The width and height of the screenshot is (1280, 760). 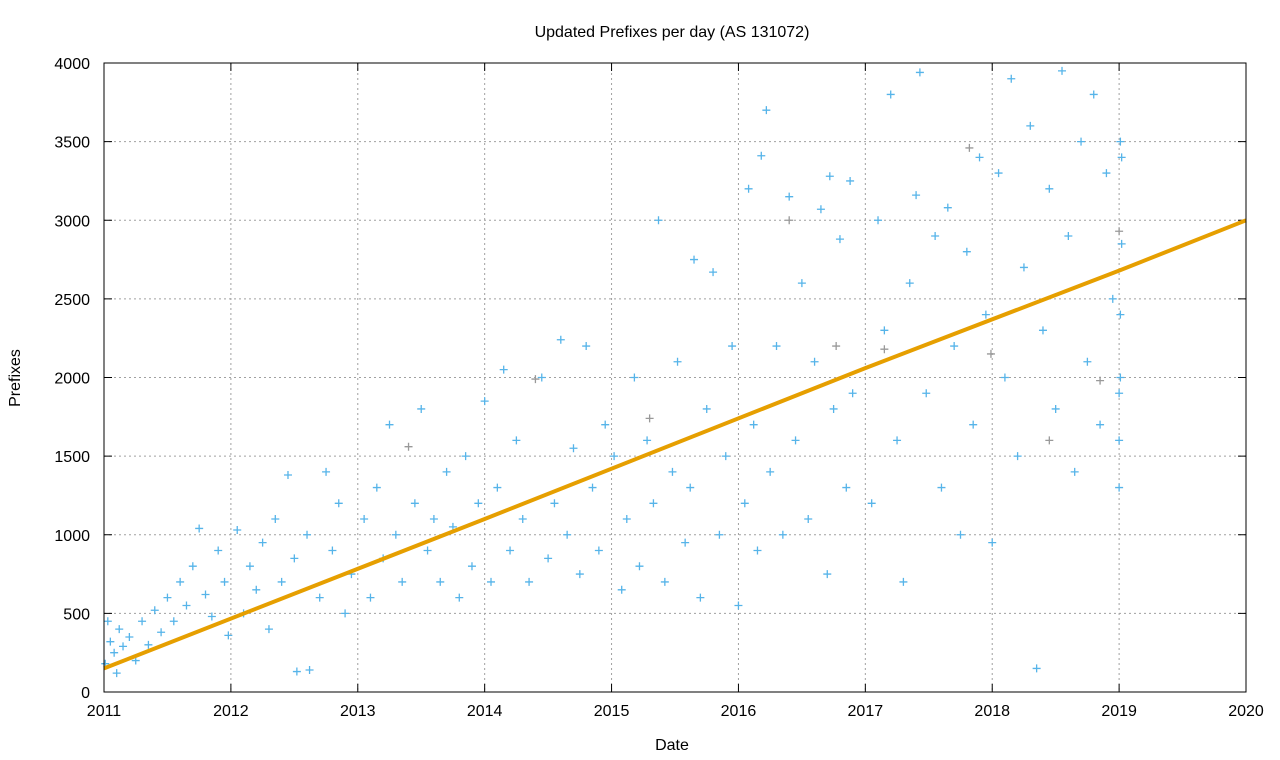 What do you see at coordinates (358, 711) in the screenshot?
I see `x-tick-label: 2013` at bounding box center [358, 711].